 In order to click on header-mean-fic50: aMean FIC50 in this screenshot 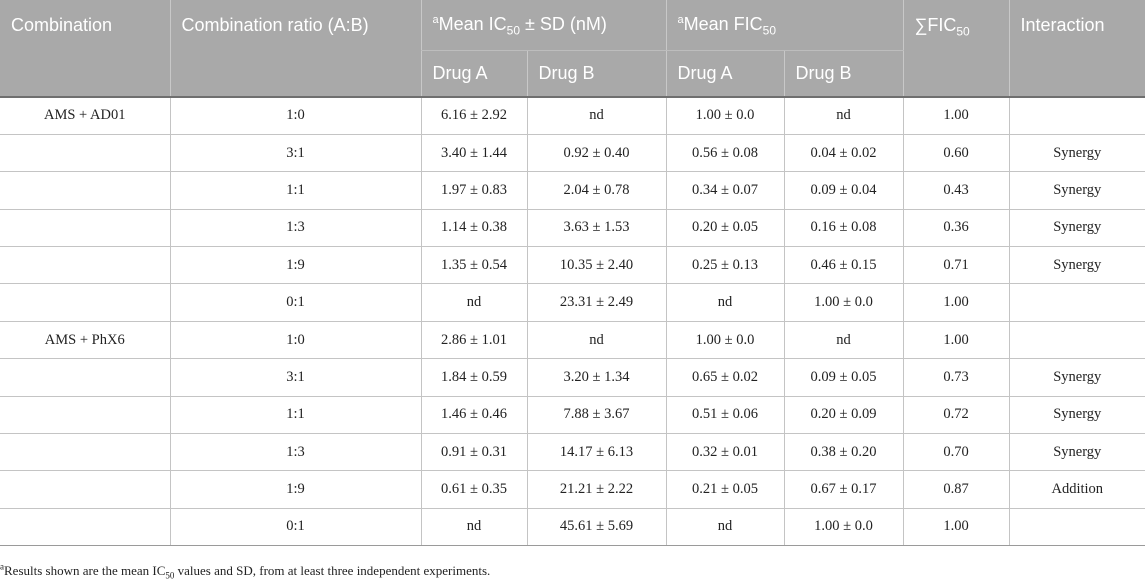, I will do `click(784, 25)`.